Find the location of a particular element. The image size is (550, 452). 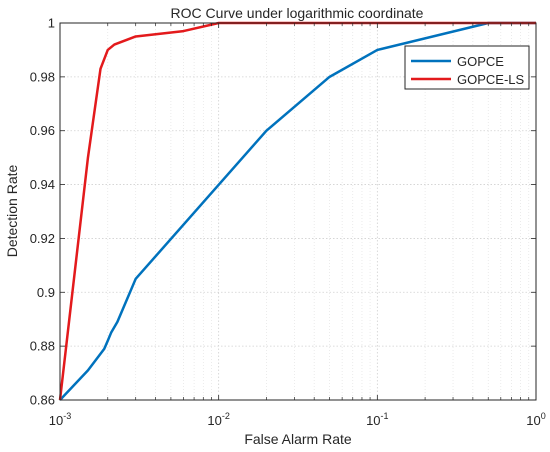

y-axis-label: Detection Rate is located at coordinates (12, 210).